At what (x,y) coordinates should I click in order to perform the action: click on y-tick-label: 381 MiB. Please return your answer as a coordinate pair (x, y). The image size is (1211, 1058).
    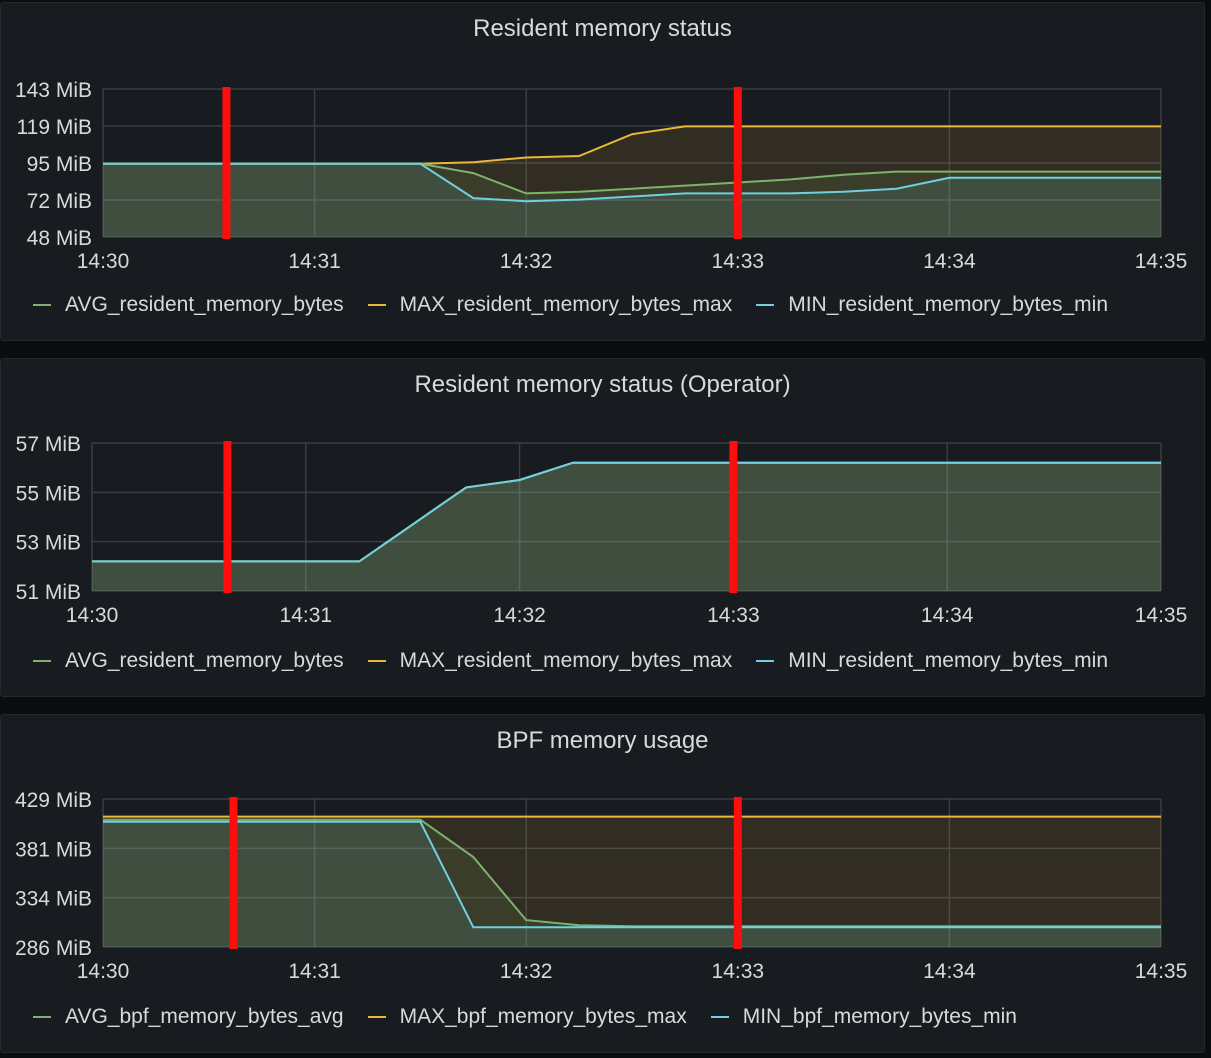
    Looking at the image, I should click on (53, 849).